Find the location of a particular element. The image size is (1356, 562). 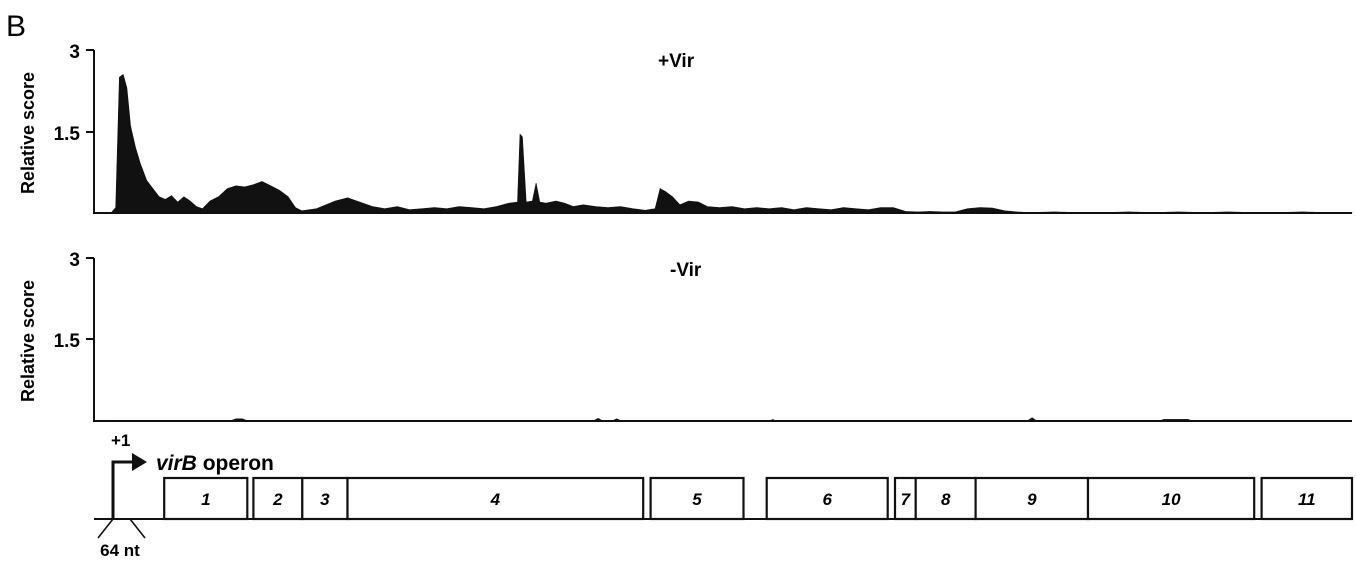

gene-2: 2 is located at coordinates (278, 498).